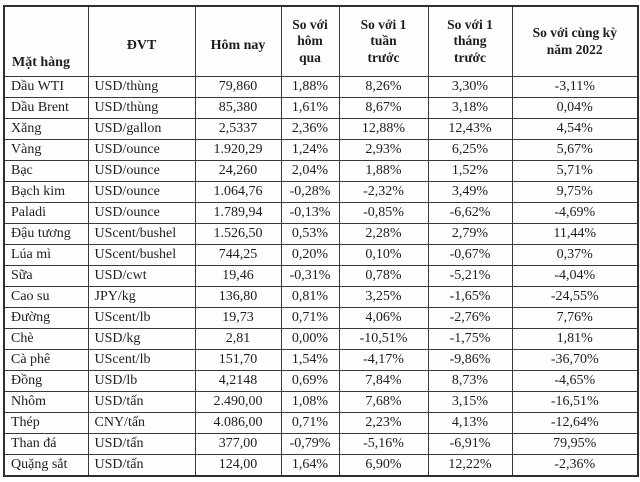 The height and width of the screenshot is (482, 640). I want to click on change-vs-same-period-2022-cell: 4,54%, so click(575, 129).